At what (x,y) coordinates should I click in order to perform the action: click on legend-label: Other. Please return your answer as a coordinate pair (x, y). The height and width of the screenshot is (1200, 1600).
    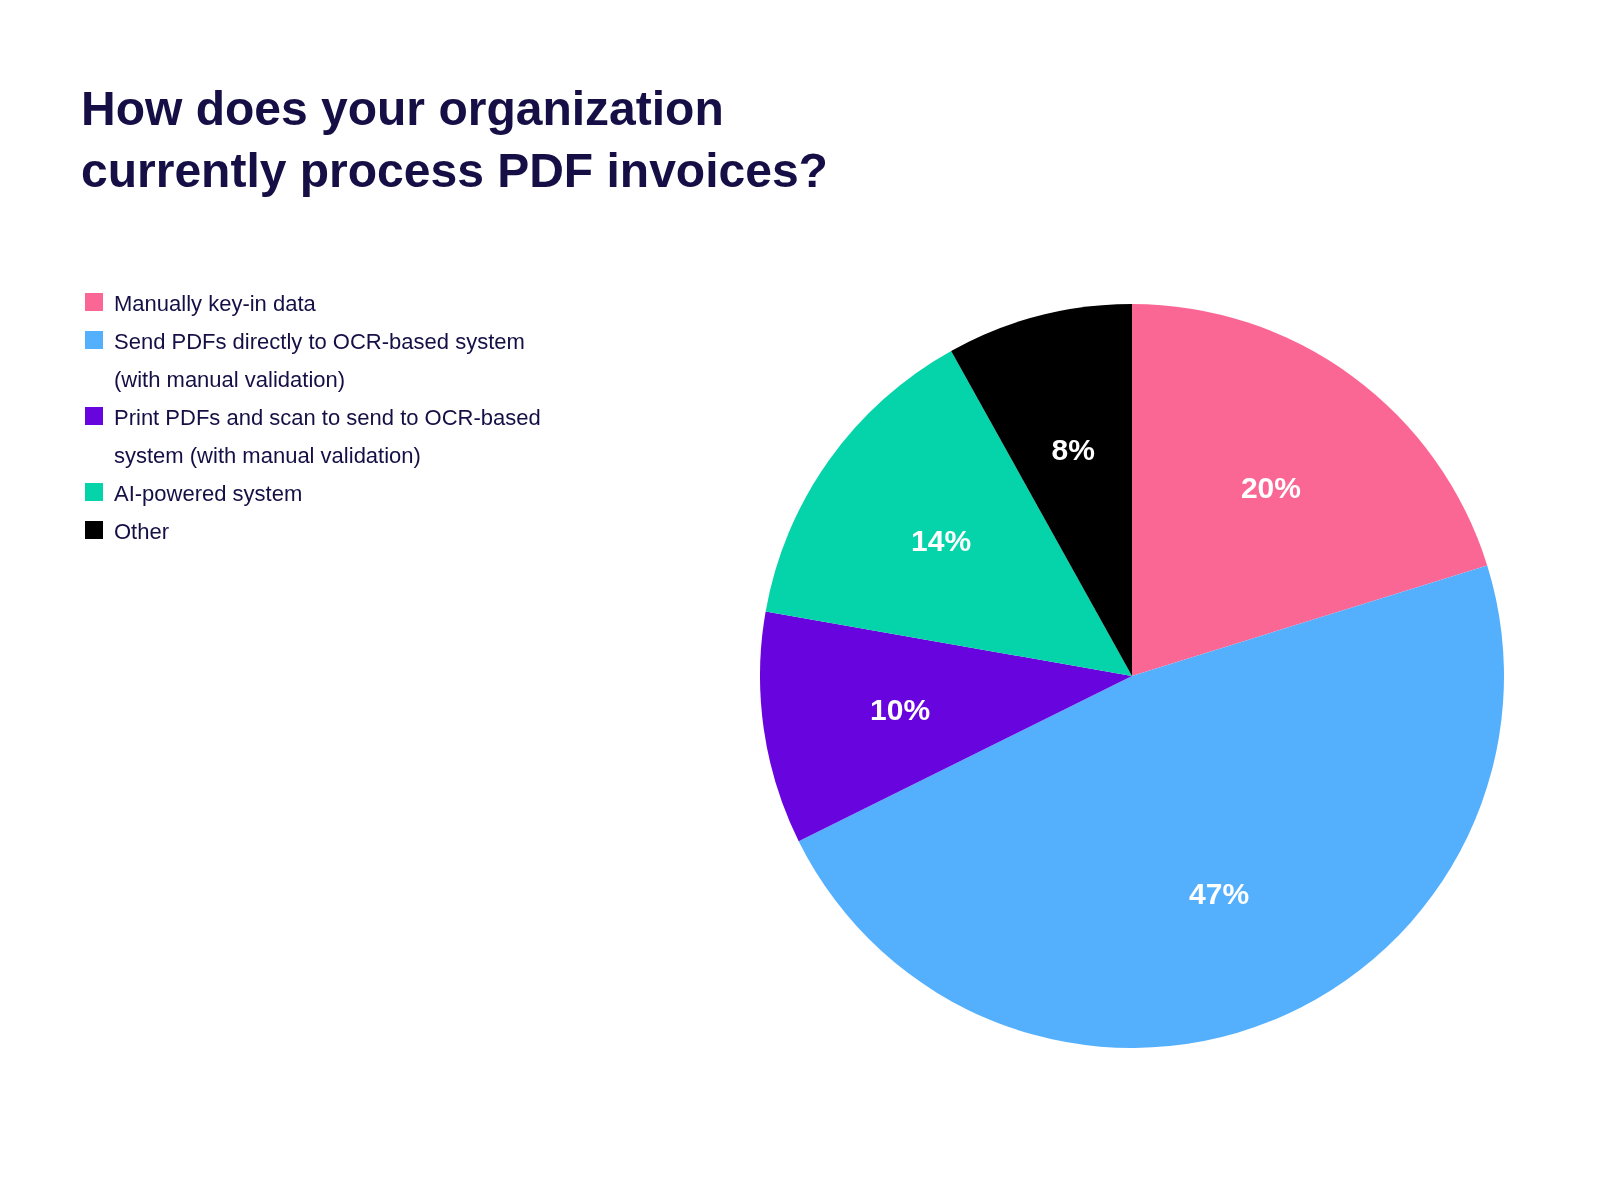
    Looking at the image, I should click on (142, 531).